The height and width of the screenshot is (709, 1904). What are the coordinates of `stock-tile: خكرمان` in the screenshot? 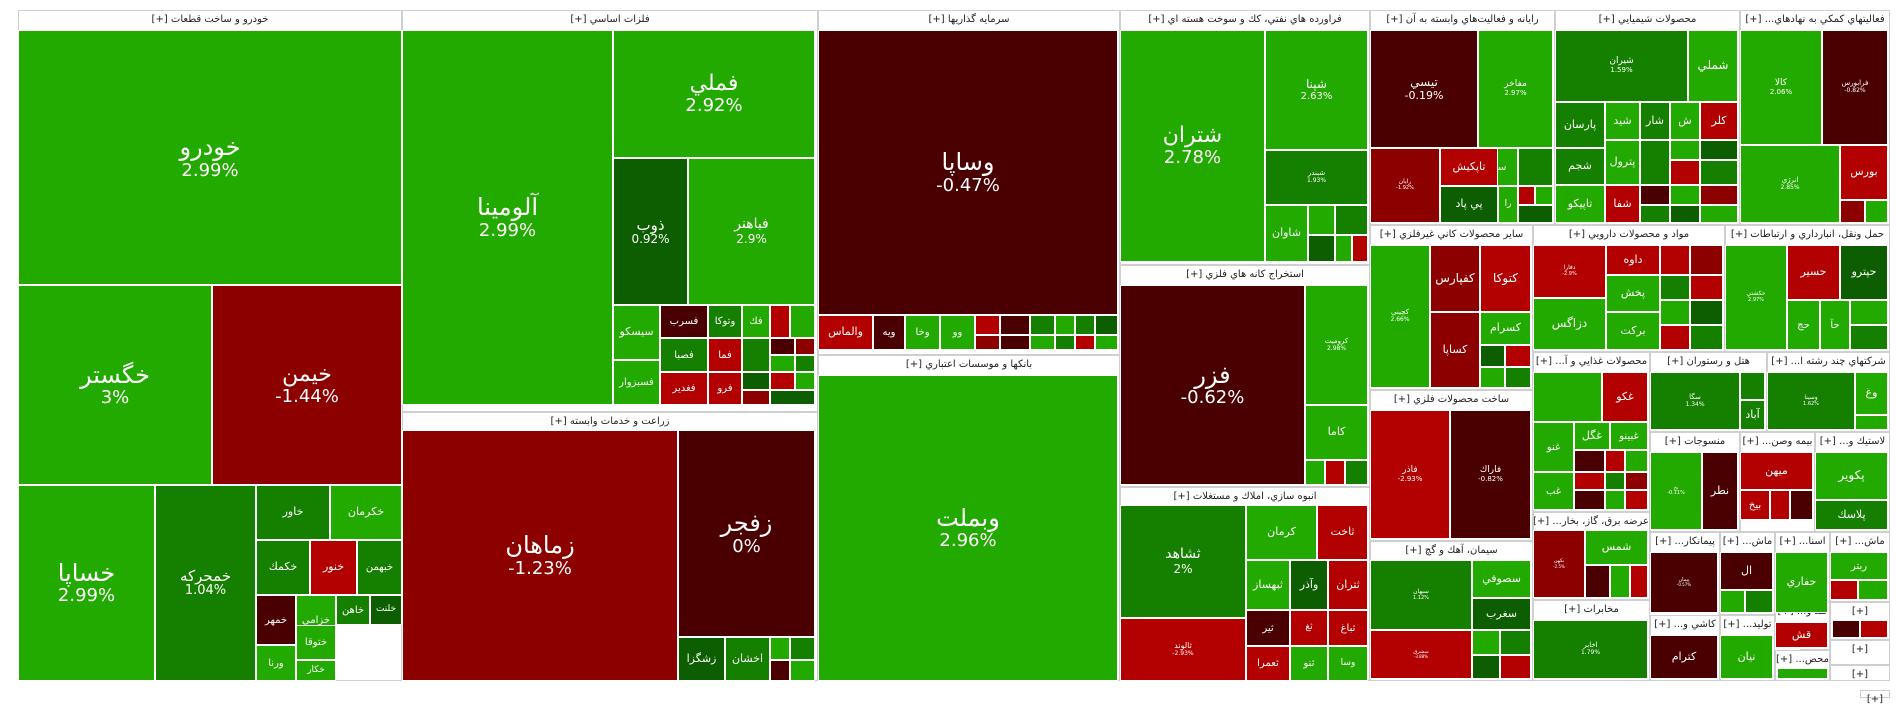 It's located at (366, 512).